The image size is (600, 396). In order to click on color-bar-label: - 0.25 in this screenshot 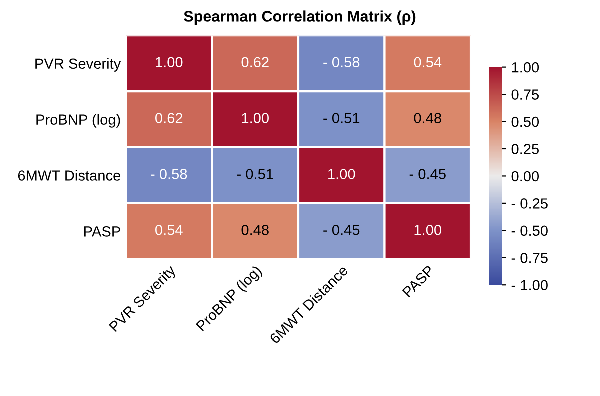, I will do `click(530, 203)`.